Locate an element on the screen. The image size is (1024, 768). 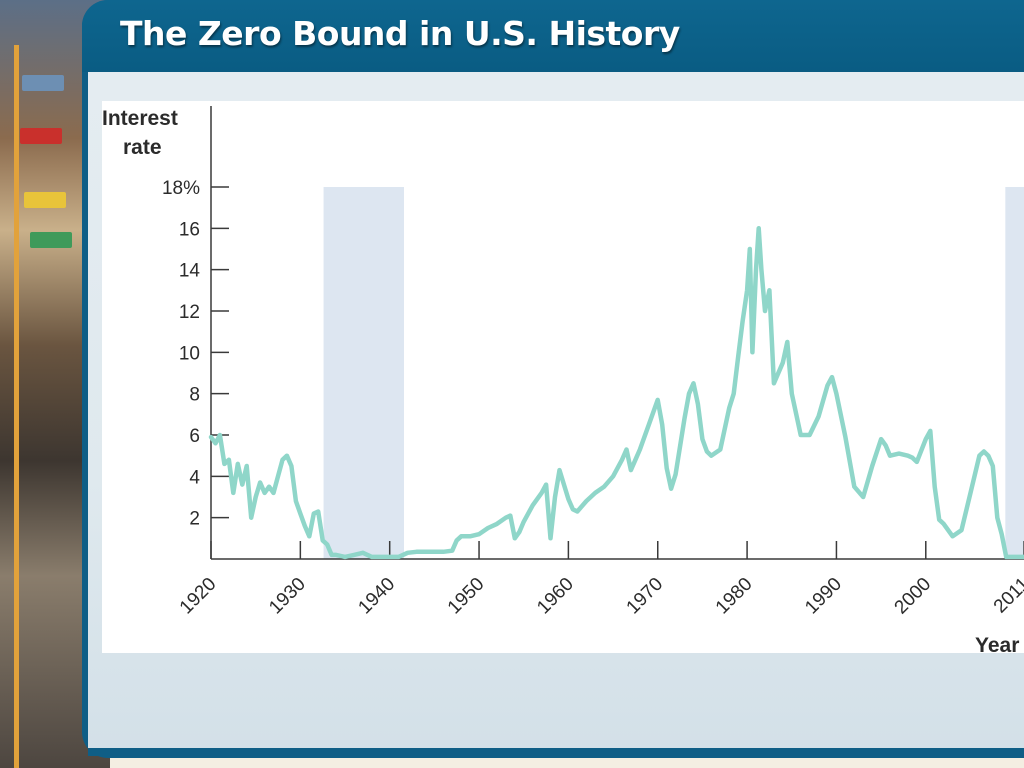
y-tick-label: 16 is located at coordinates (189, 229).